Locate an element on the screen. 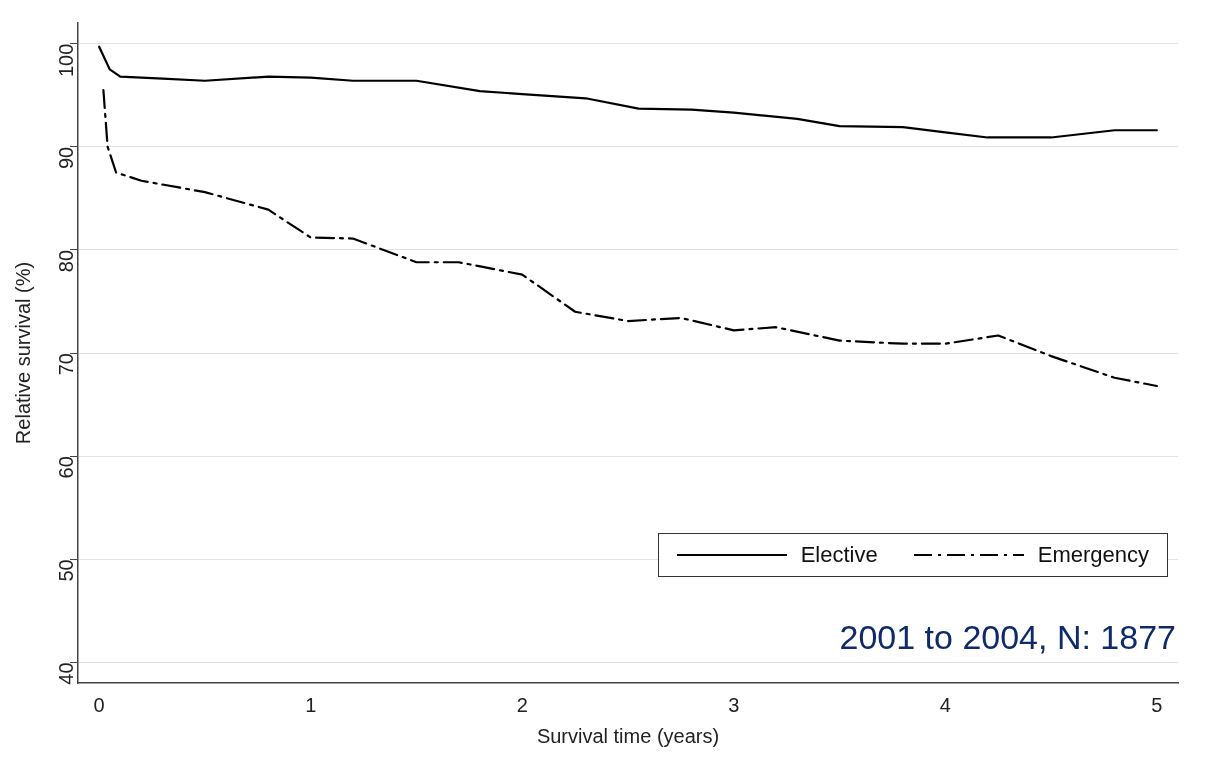 The image size is (1215, 761). legend-label: Elective is located at coordinates (839, 555).